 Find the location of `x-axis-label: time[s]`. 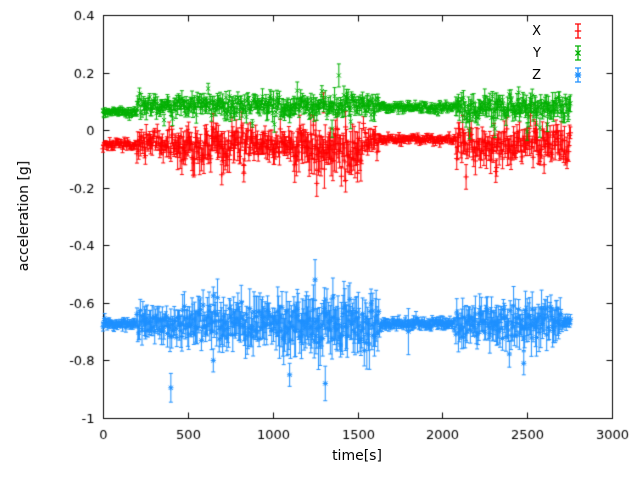

x-axis-label: time[s] is located at coordinates (357, 456).